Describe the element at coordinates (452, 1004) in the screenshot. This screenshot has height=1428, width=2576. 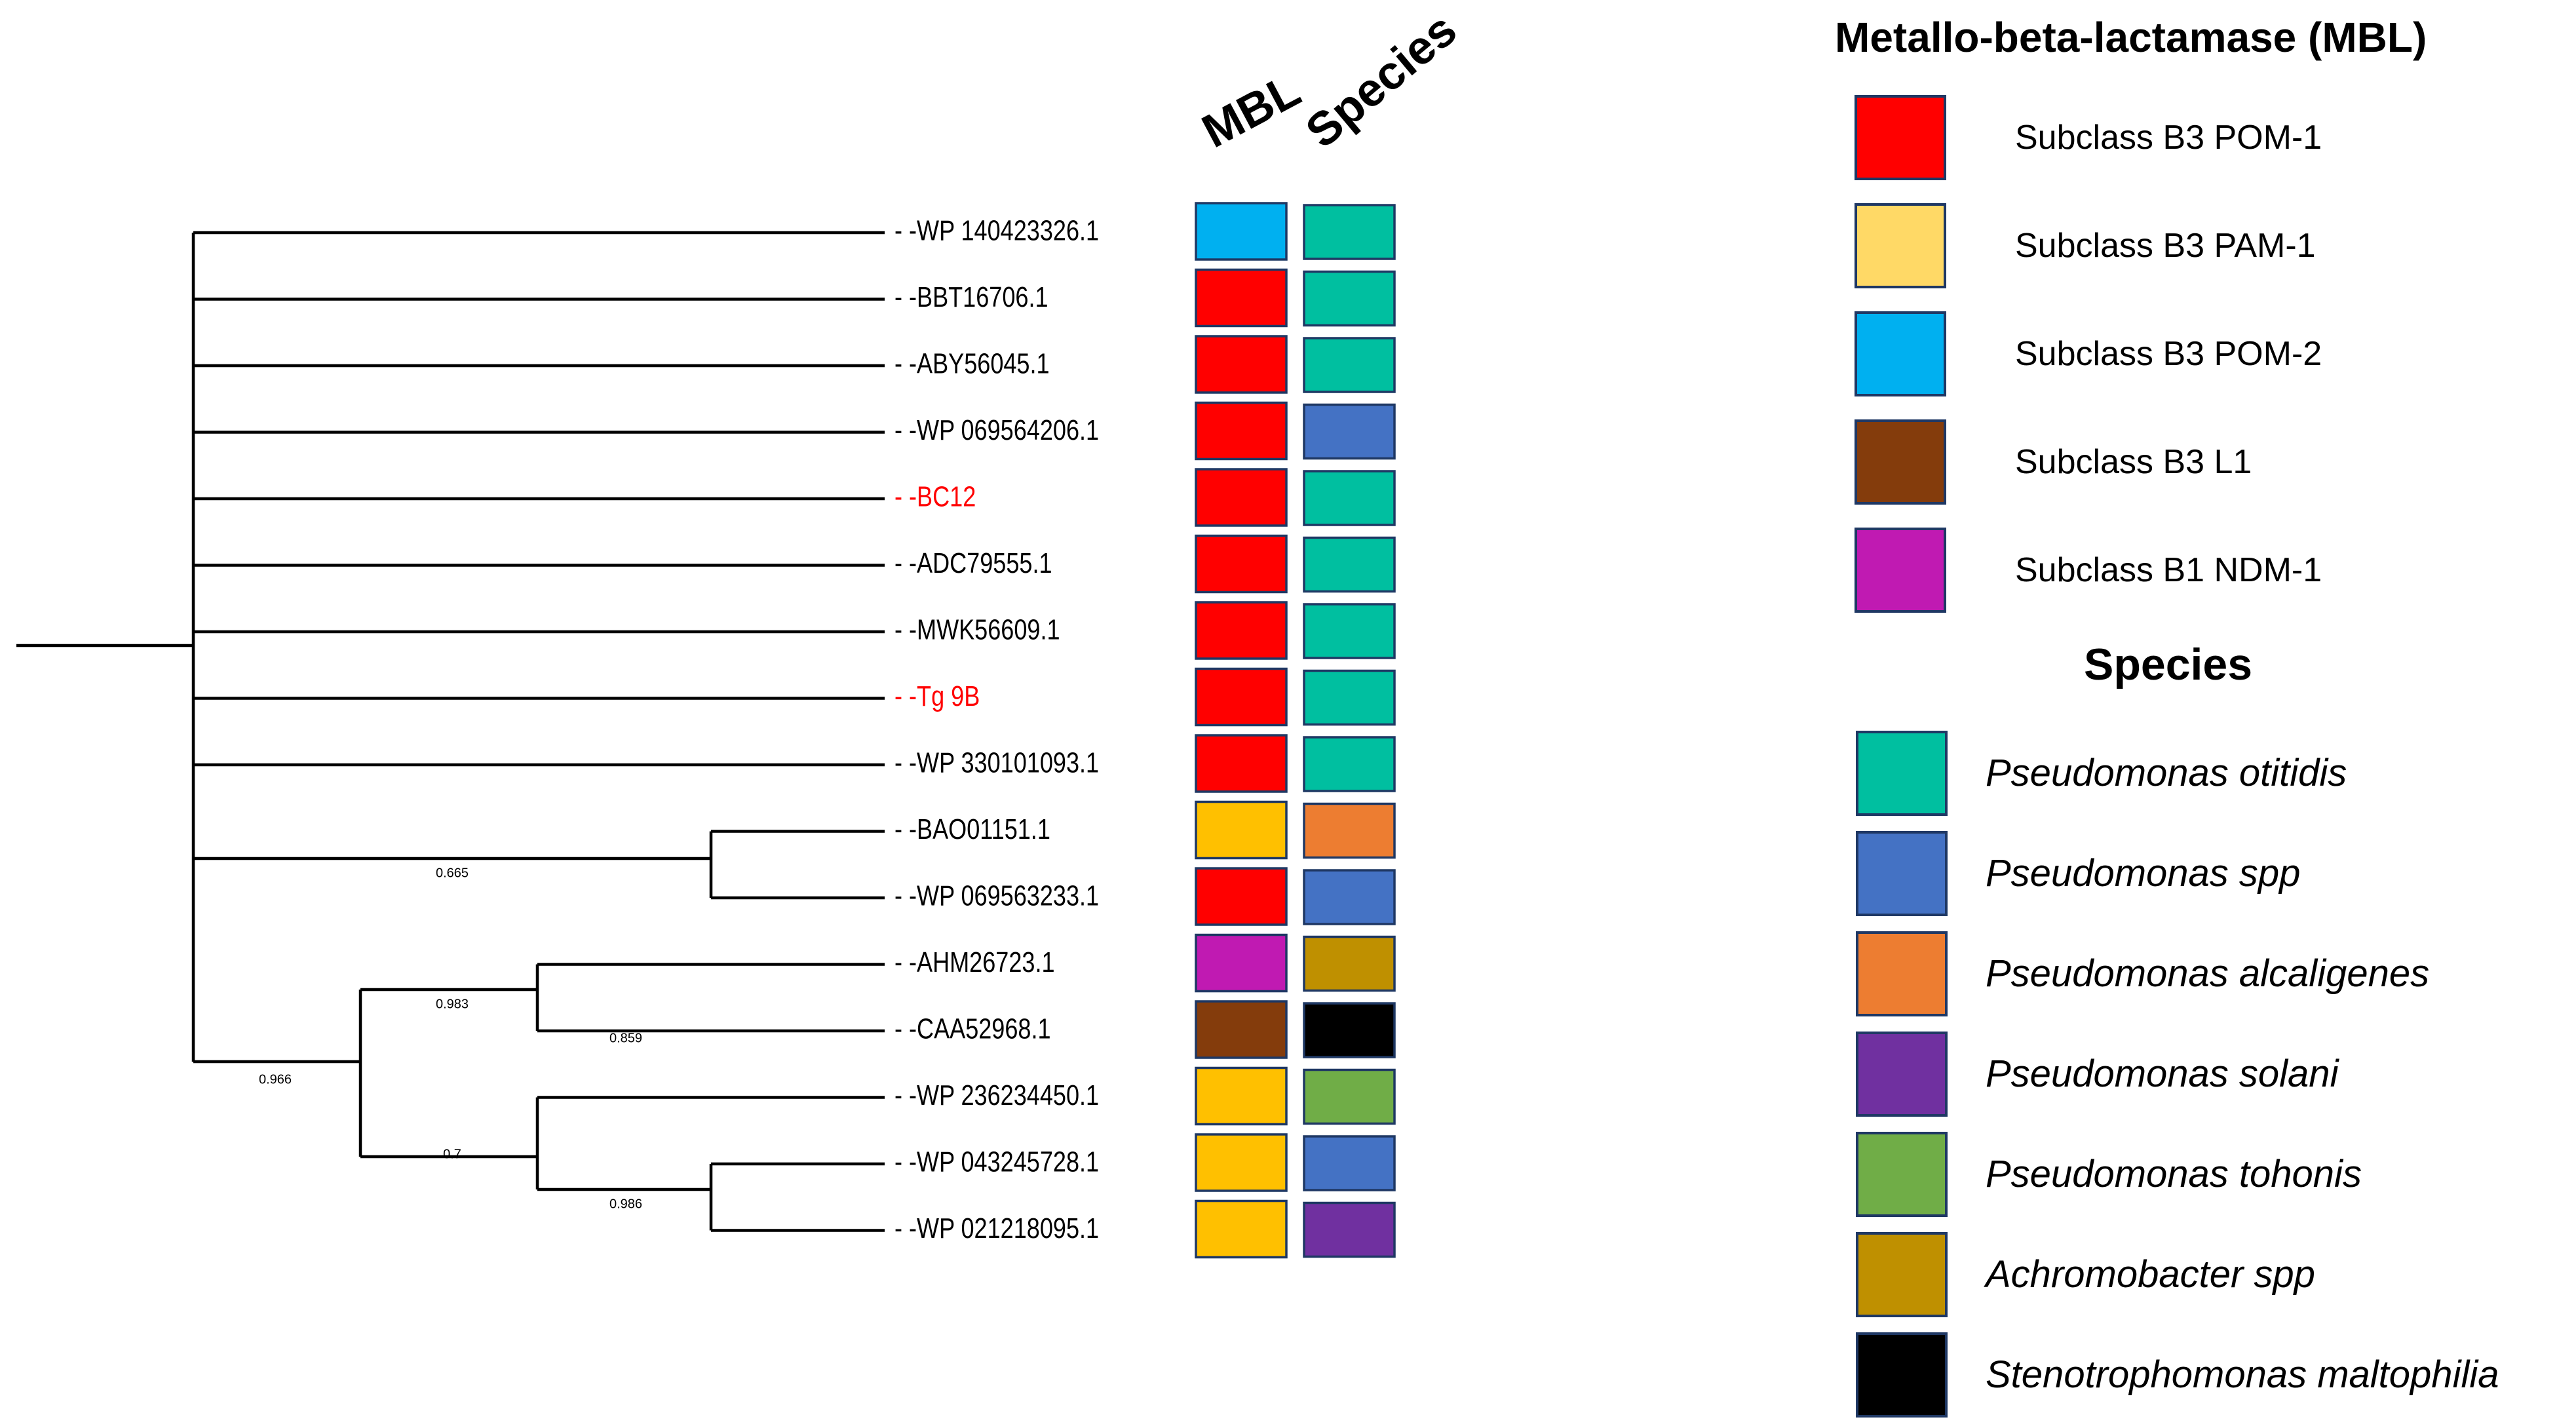
I see `support-value: 0.983` at that location.